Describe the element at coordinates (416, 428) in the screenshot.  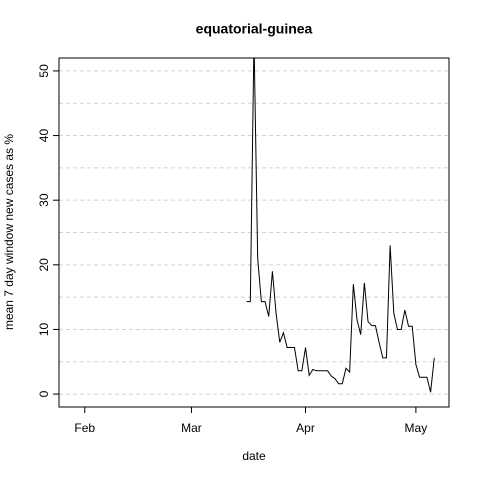
I see `x-tick-label: May` at that location.